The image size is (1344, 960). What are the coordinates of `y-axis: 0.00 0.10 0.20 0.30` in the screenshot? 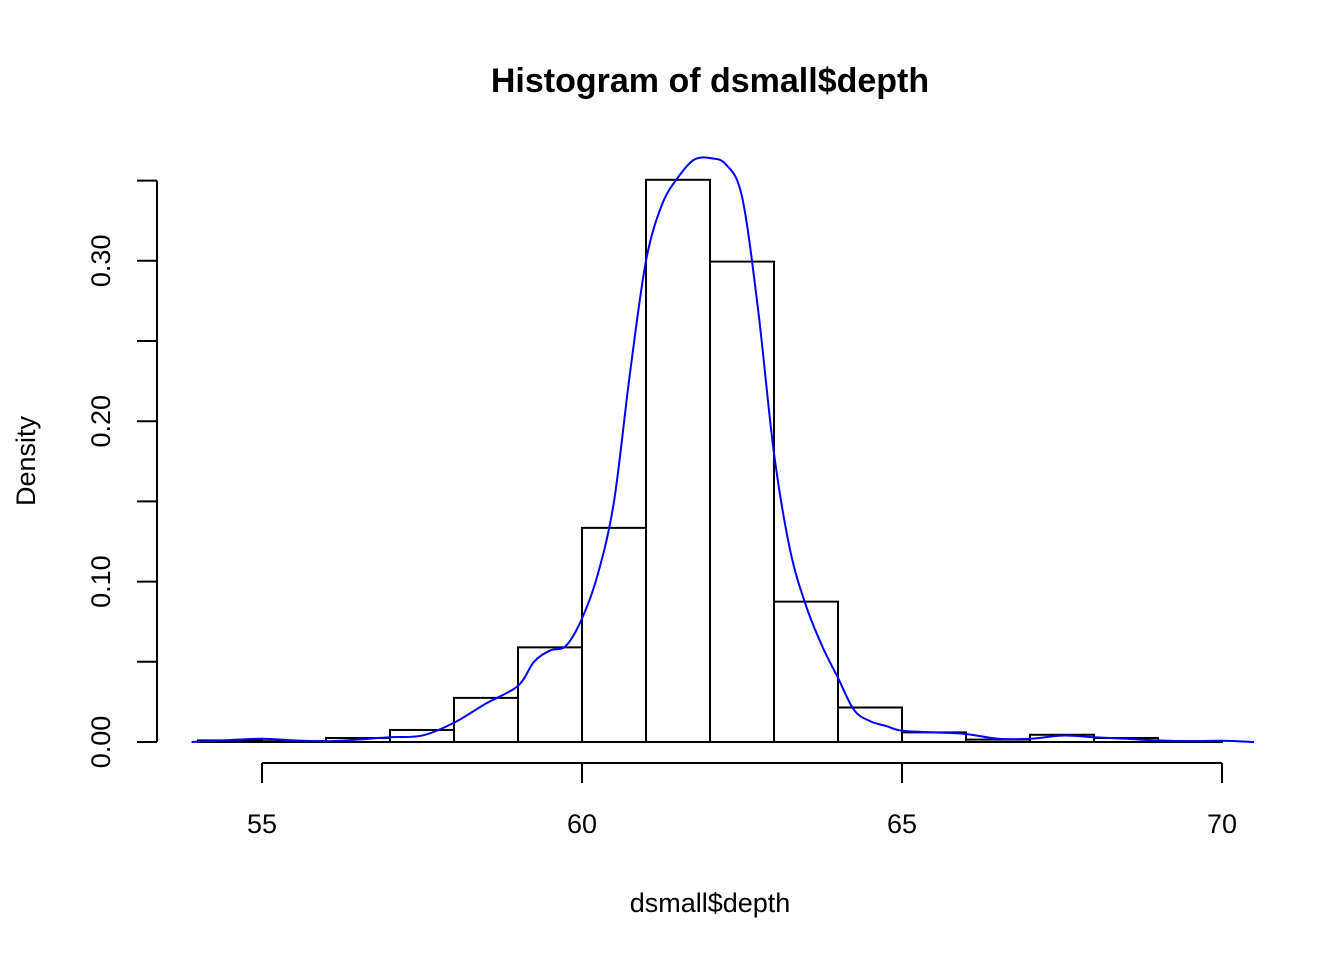 It's located at (122, 474).